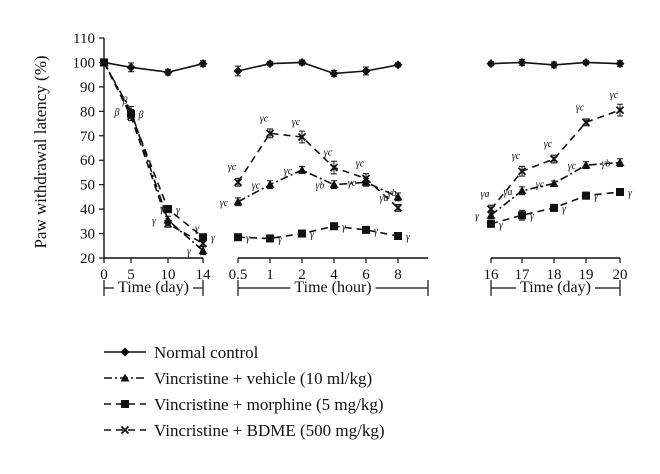 This screenshot has height=474, width=660. What do you see at coordinates (40, 151) in the screenshot?
I see `y-axis-title: Paw withdrawal latency (%)` at bounding box center [40, 151].